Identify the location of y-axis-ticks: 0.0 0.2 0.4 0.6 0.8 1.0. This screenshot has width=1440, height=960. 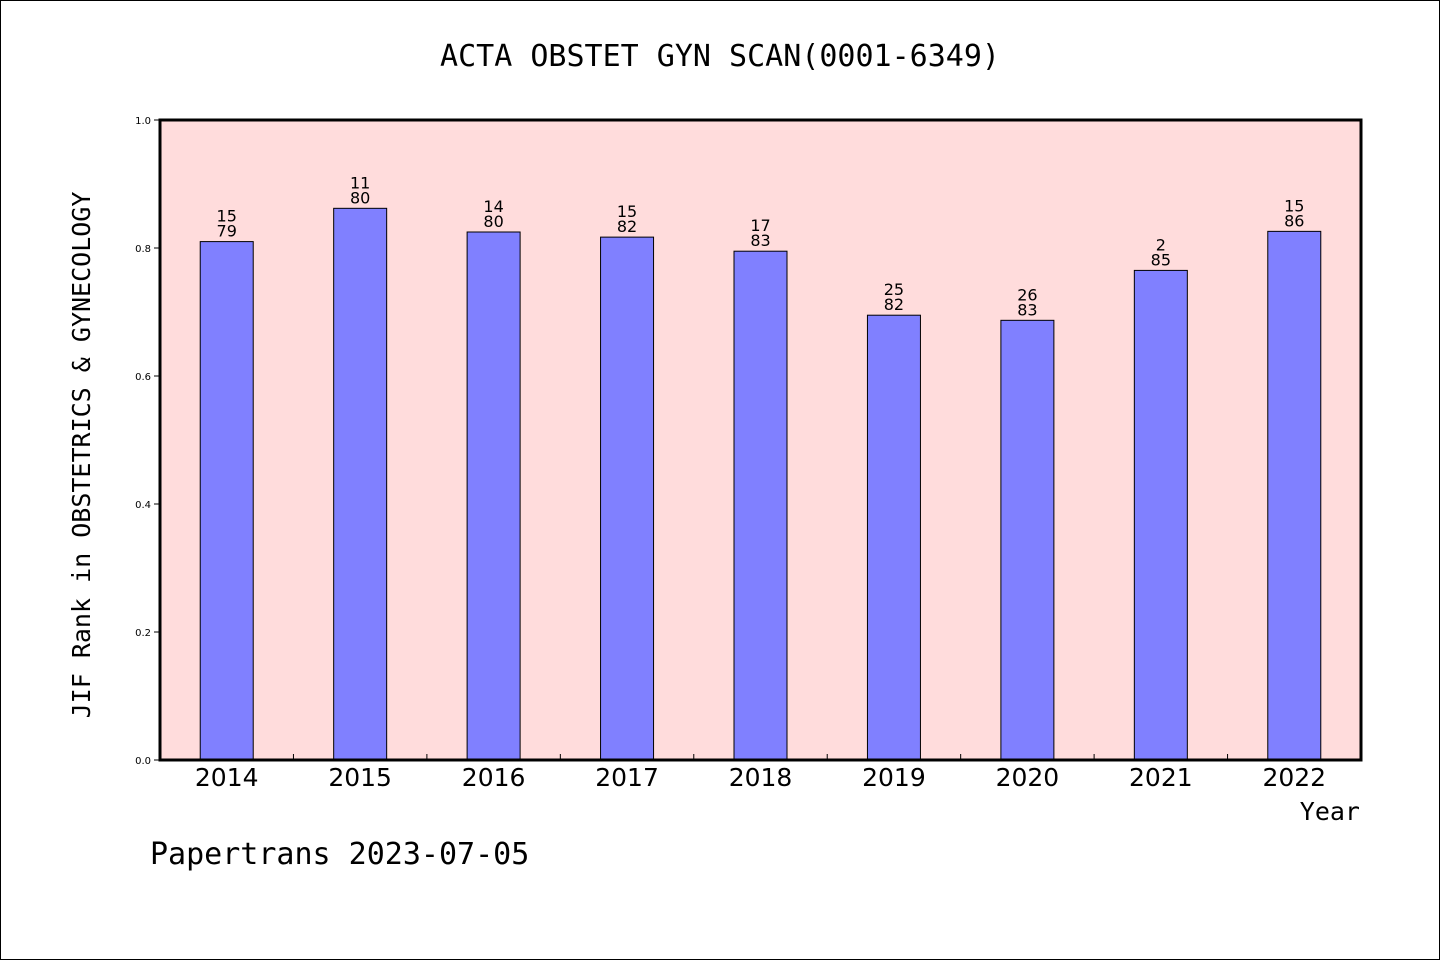
(147, 441).